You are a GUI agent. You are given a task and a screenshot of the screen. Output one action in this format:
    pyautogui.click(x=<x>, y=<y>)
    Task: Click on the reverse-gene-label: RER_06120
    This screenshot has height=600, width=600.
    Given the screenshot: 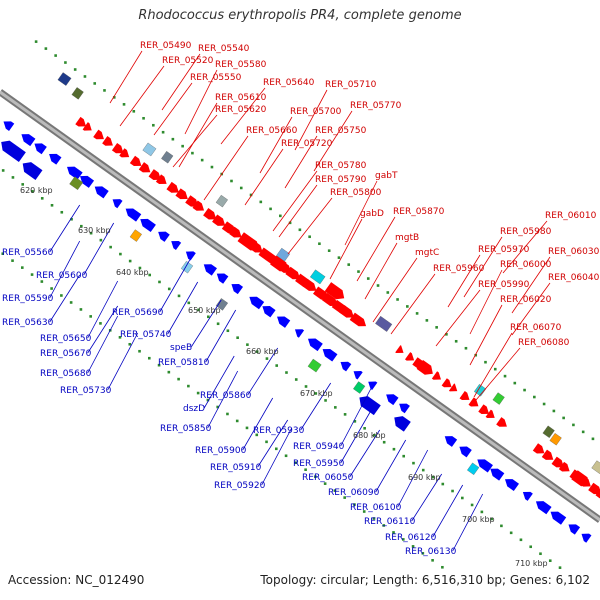 What is the action you would take?
    pyautogui.click(x=411, y=538)
    